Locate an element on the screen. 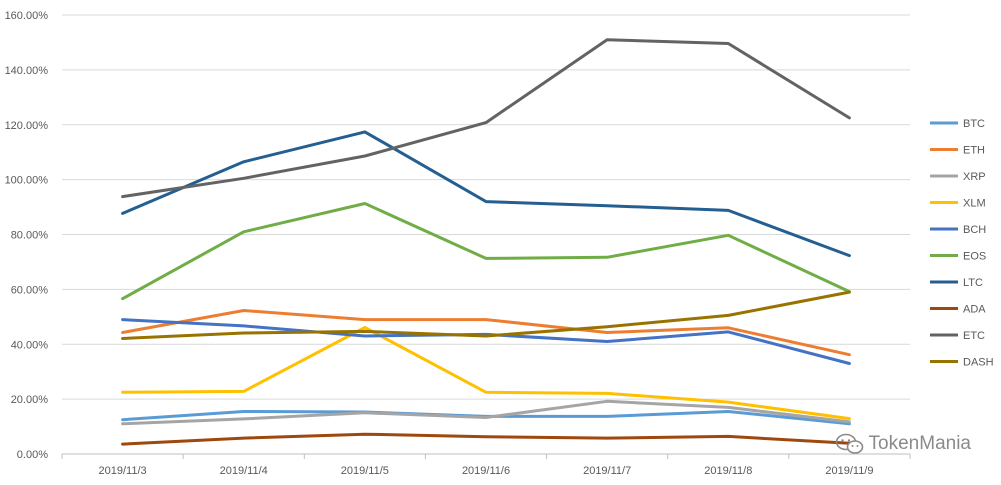 Image resolution: width=1001 pixels, height=485 pixels. series-line-dash is located at coordinates (486, 315).